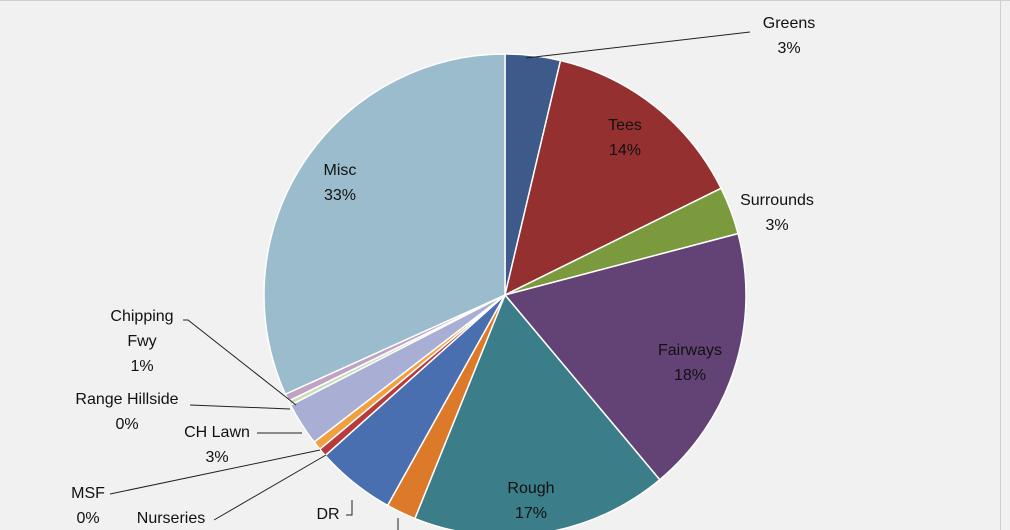 This screenshot has height=530, width=1010. Describe the element at coordinates (126, 399) in the screenshot. I see `label-range-hillside-name: Range Hillside` at that location.